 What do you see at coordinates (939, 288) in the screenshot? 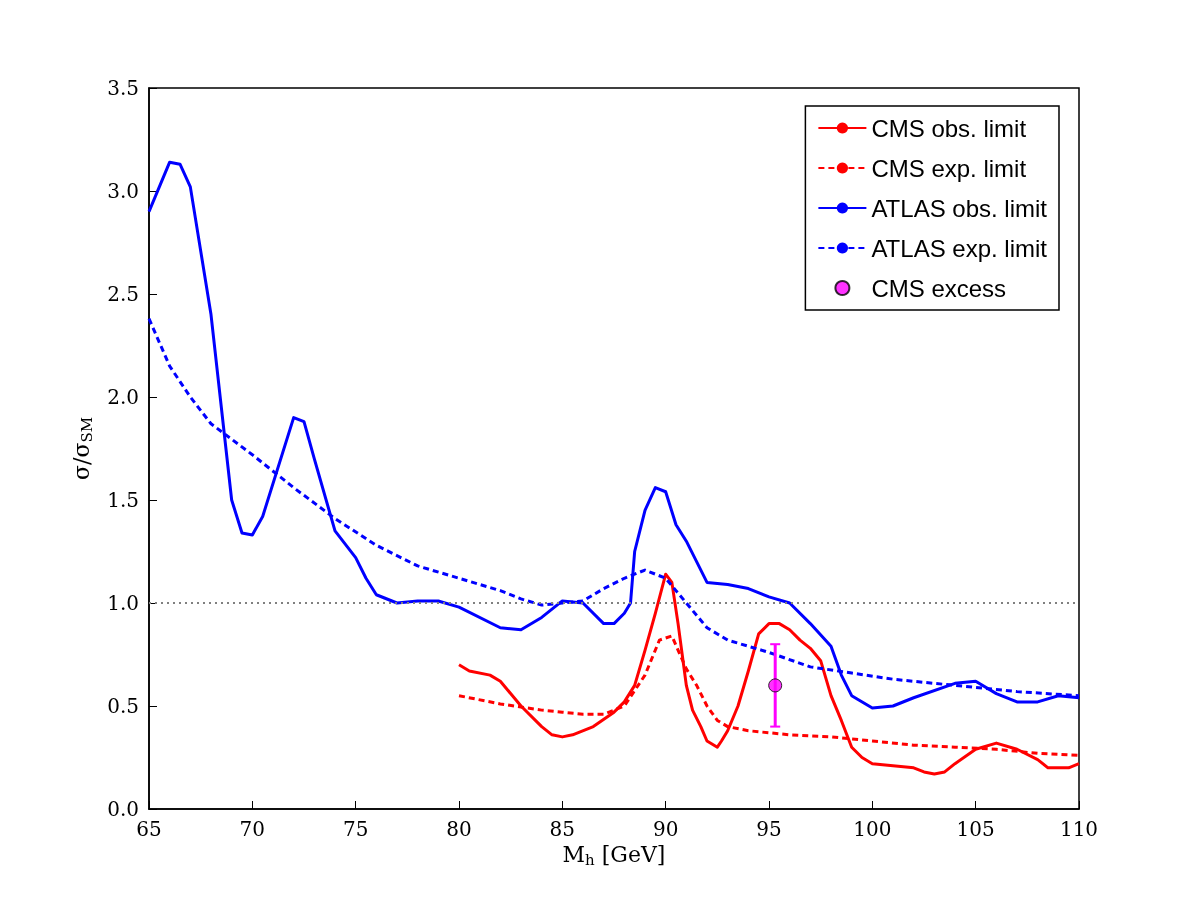
I see `legend-label: CMS excess` at bounding box center [939, 288].